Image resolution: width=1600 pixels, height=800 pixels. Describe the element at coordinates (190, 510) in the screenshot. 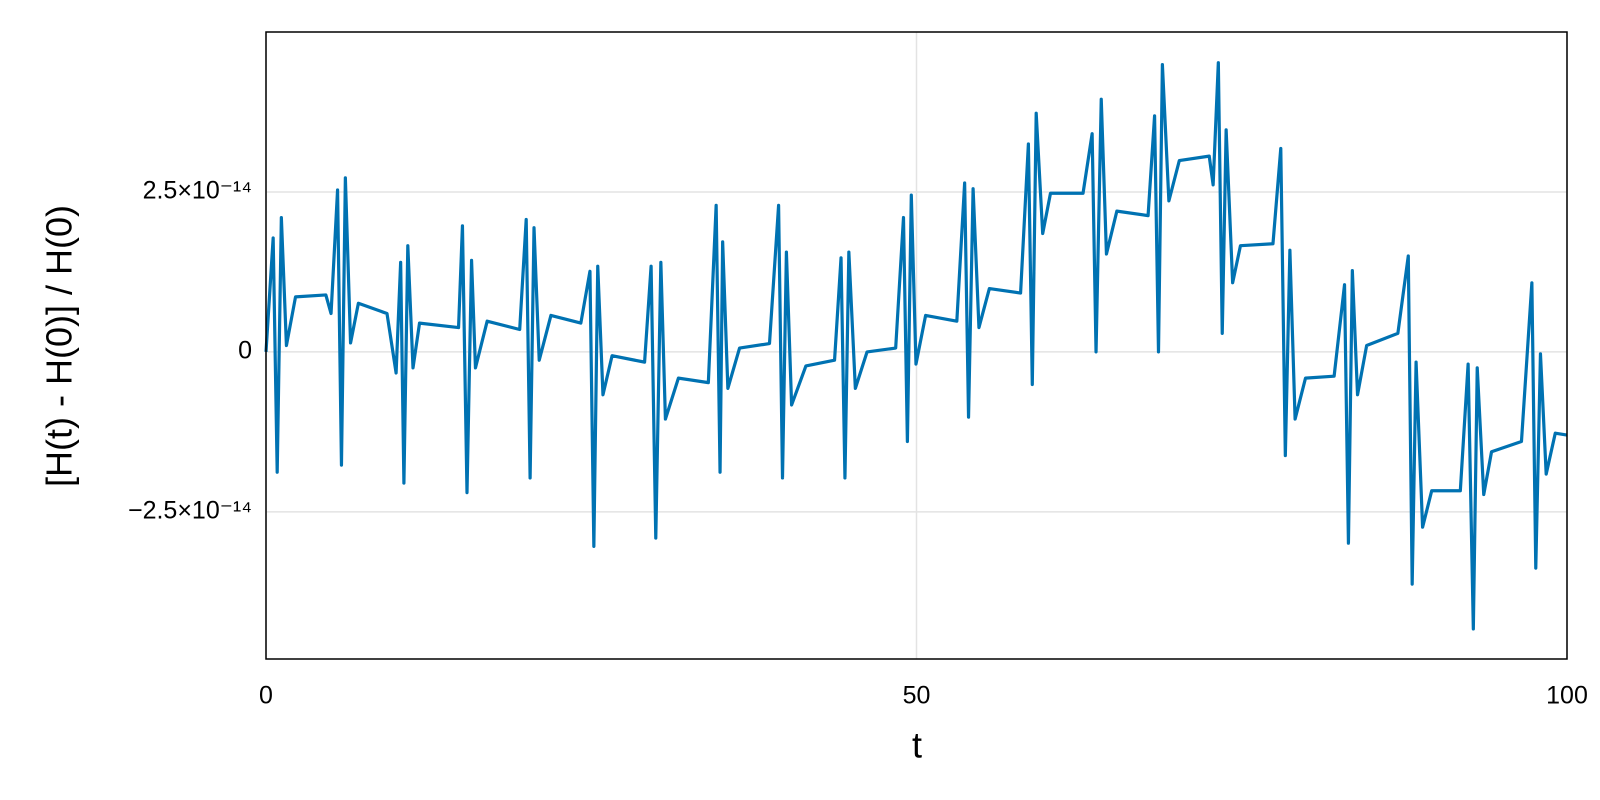

I see `y-tick-label: −2.5×10⁻¹⁴` at that location.